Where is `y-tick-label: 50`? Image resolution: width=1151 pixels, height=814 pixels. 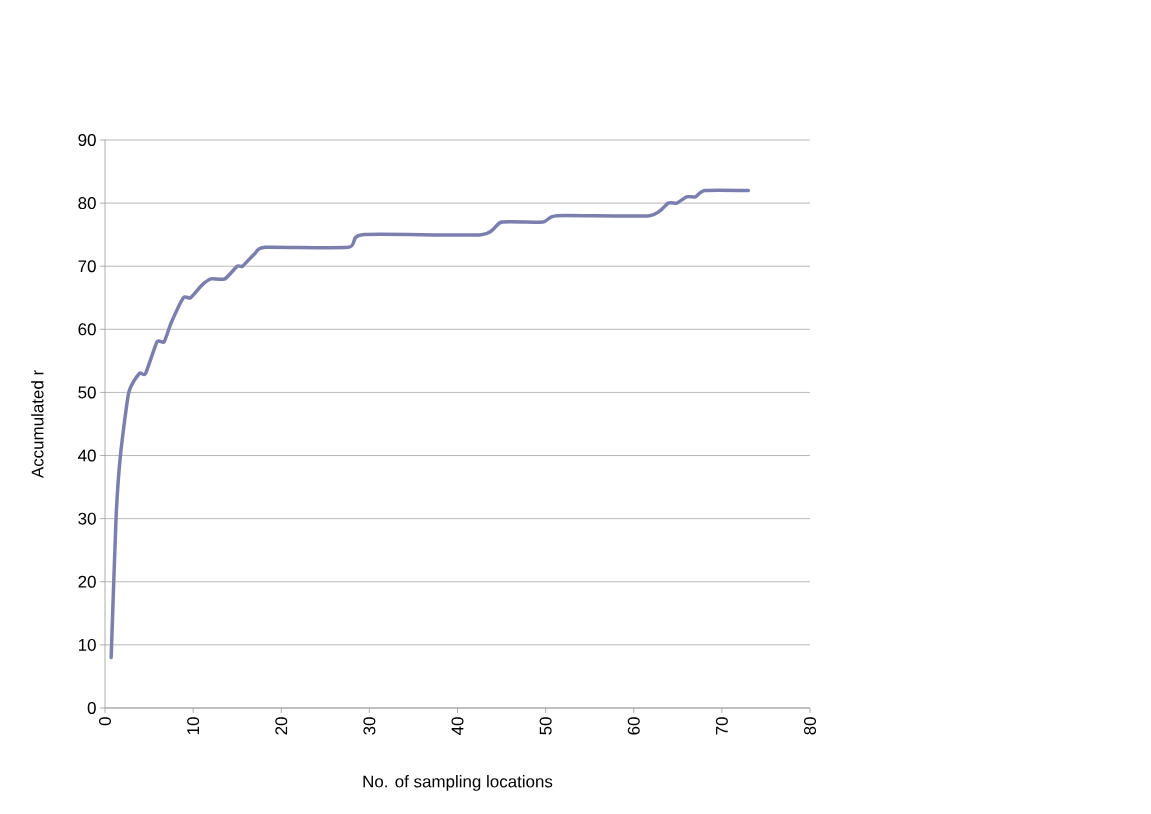
y-tick-label: 50 is located at coordinates (87, 392).